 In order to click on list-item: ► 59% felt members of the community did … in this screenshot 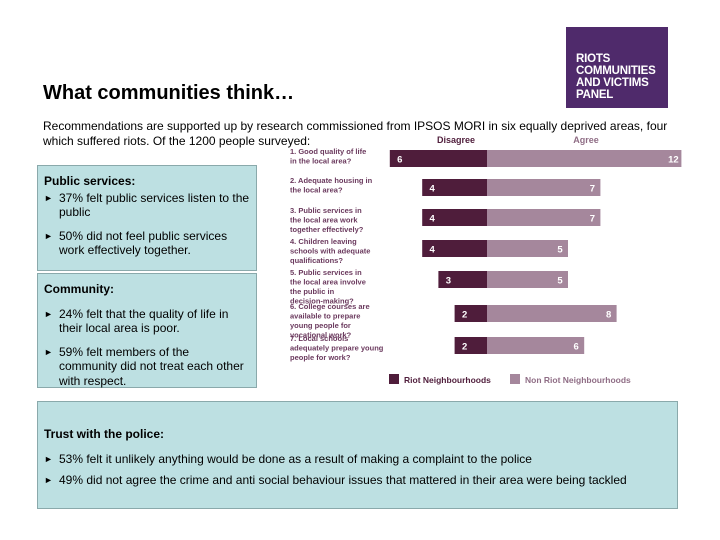, I will do `click(147, 367)`.